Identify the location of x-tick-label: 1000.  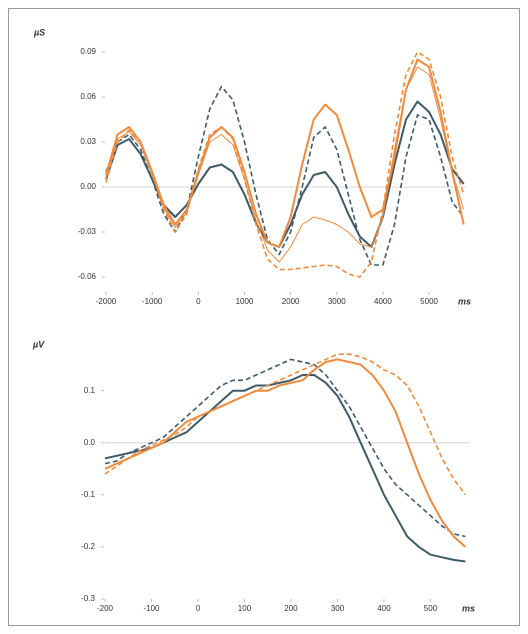
(245, 301).